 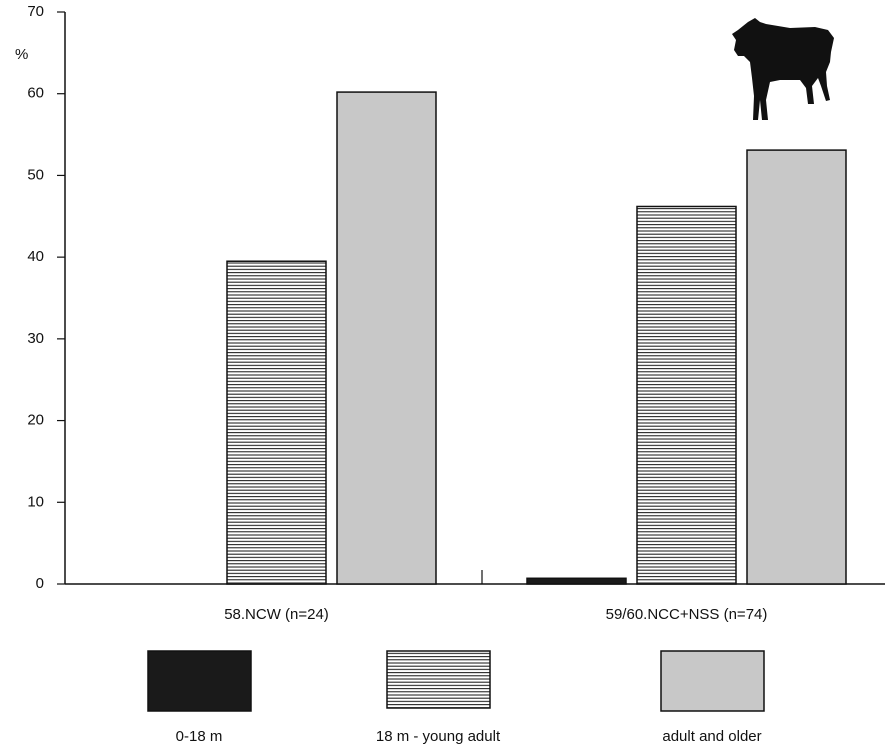 I want to click on y-tick-label: 10, so click(x=35, y=501).